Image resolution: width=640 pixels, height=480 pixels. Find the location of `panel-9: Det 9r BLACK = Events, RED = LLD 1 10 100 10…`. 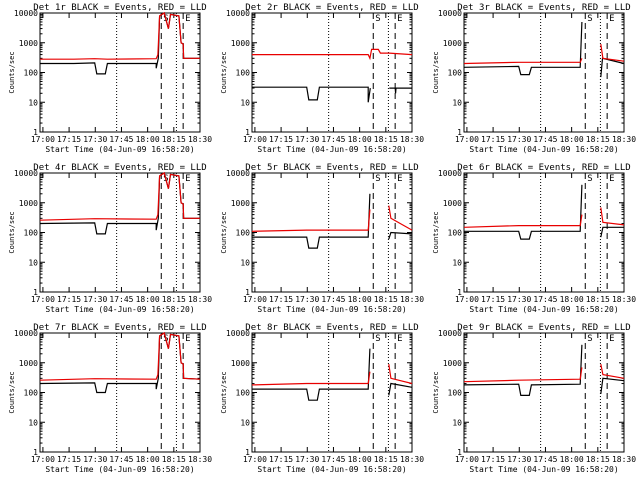

panel-9: Det 9r BLACK = Events, RED = LLD 1 10 100 10… is located at coordinates (534, 398).